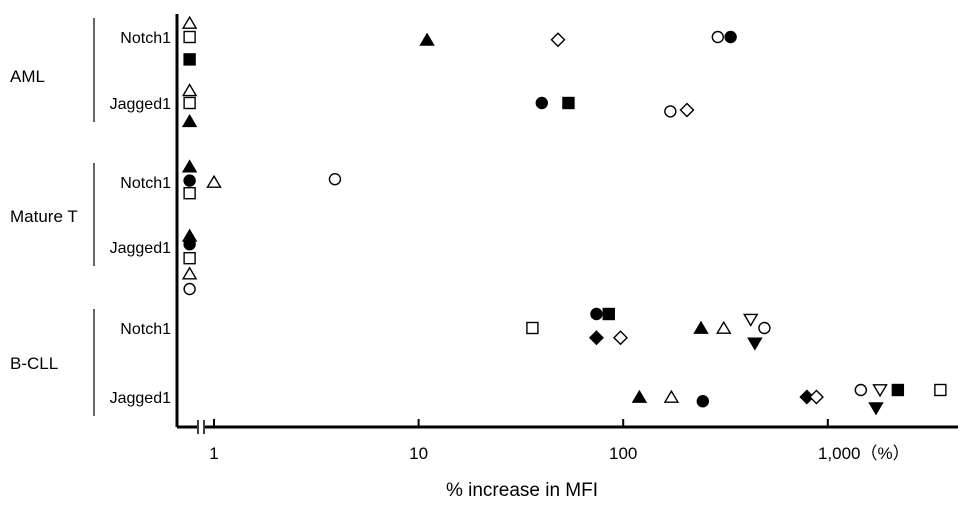  What do you see at coordinates (213, 453) in the screenshot?
I see `x-tick-label-1: 1` at bounding box center [213, 453].